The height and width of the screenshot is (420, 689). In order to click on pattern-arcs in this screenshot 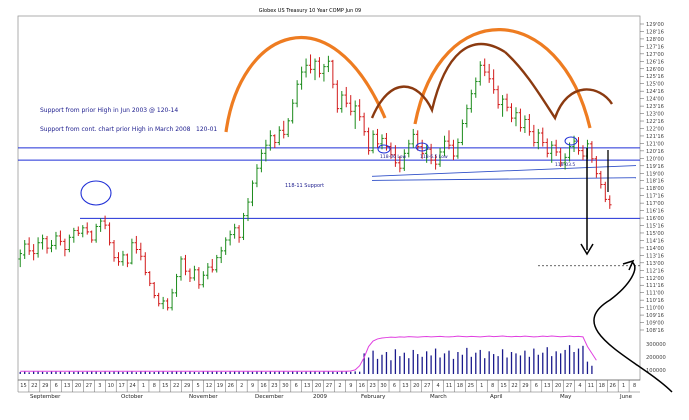, I will do `click(419, 80)`.